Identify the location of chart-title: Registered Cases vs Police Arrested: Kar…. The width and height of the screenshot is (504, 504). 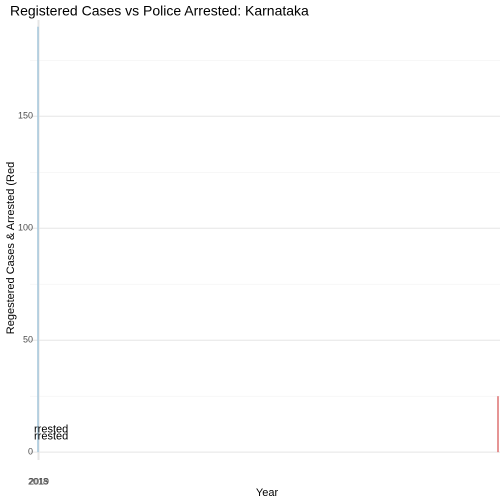
(159, 11).